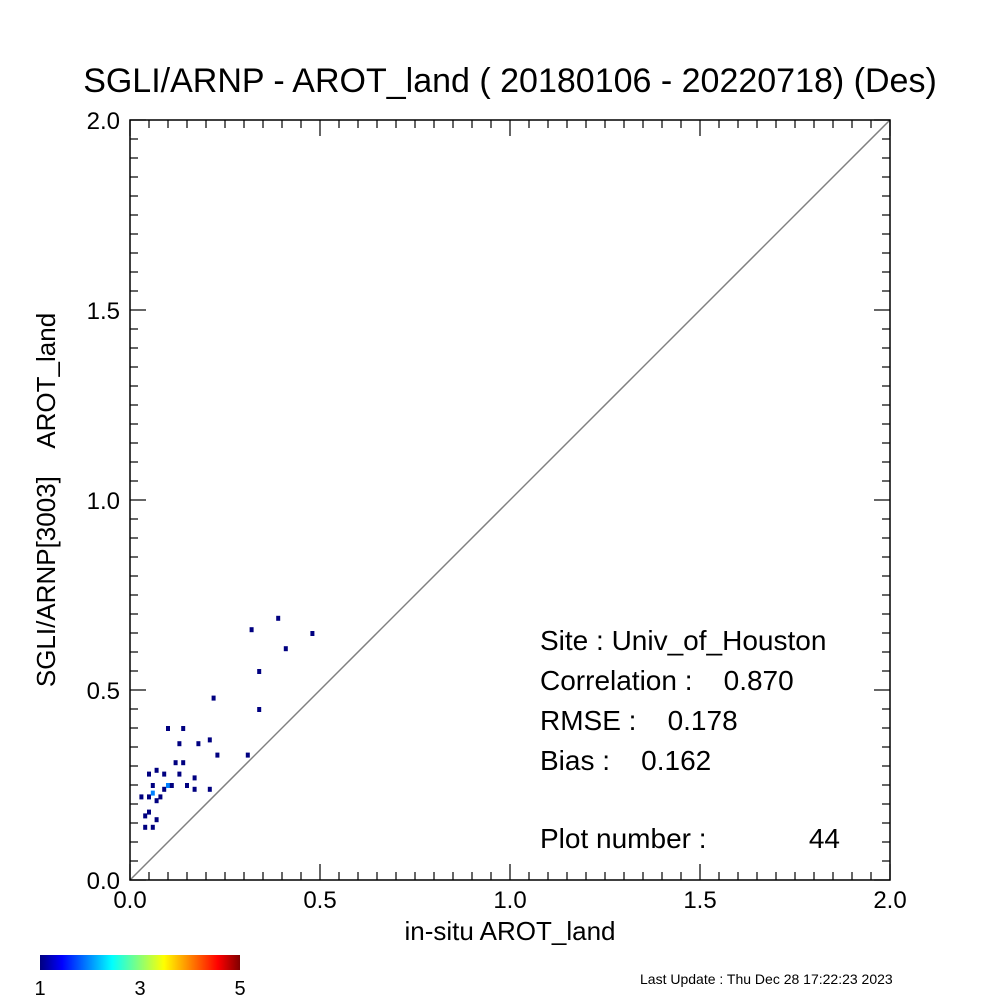 The width and height of the screenshot is (1000, 1000). What do you see at coordinates (46, 500) in the screenshot?
I see `y-axis-label: SGLI/ARNP[3003] AROT_land` at bounding box center [46, 500].